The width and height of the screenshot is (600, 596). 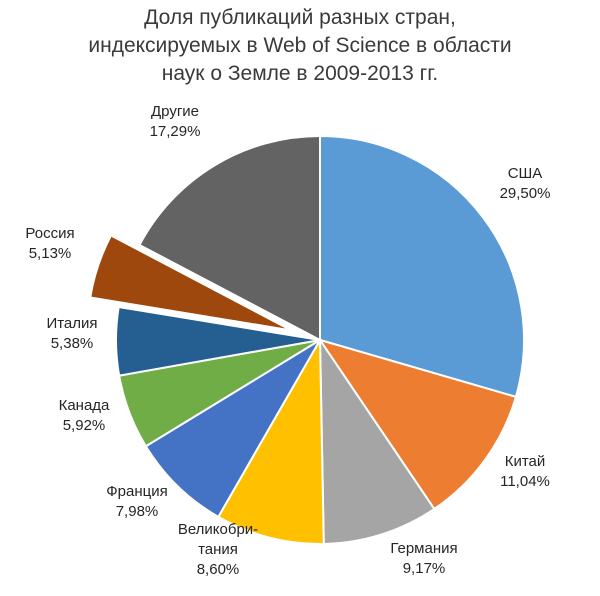 What do you see at coordinates (84, 415) in the screenshot?
I see `slice-label-5: Канада 5,92%` at bounding box center [84, 415].